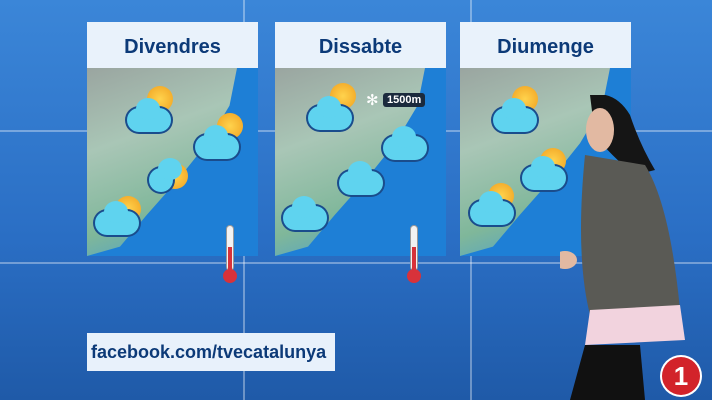  Describe the element at coordinates (681, 376) in the screenshot. I see `channel-logo: 1` at that location.